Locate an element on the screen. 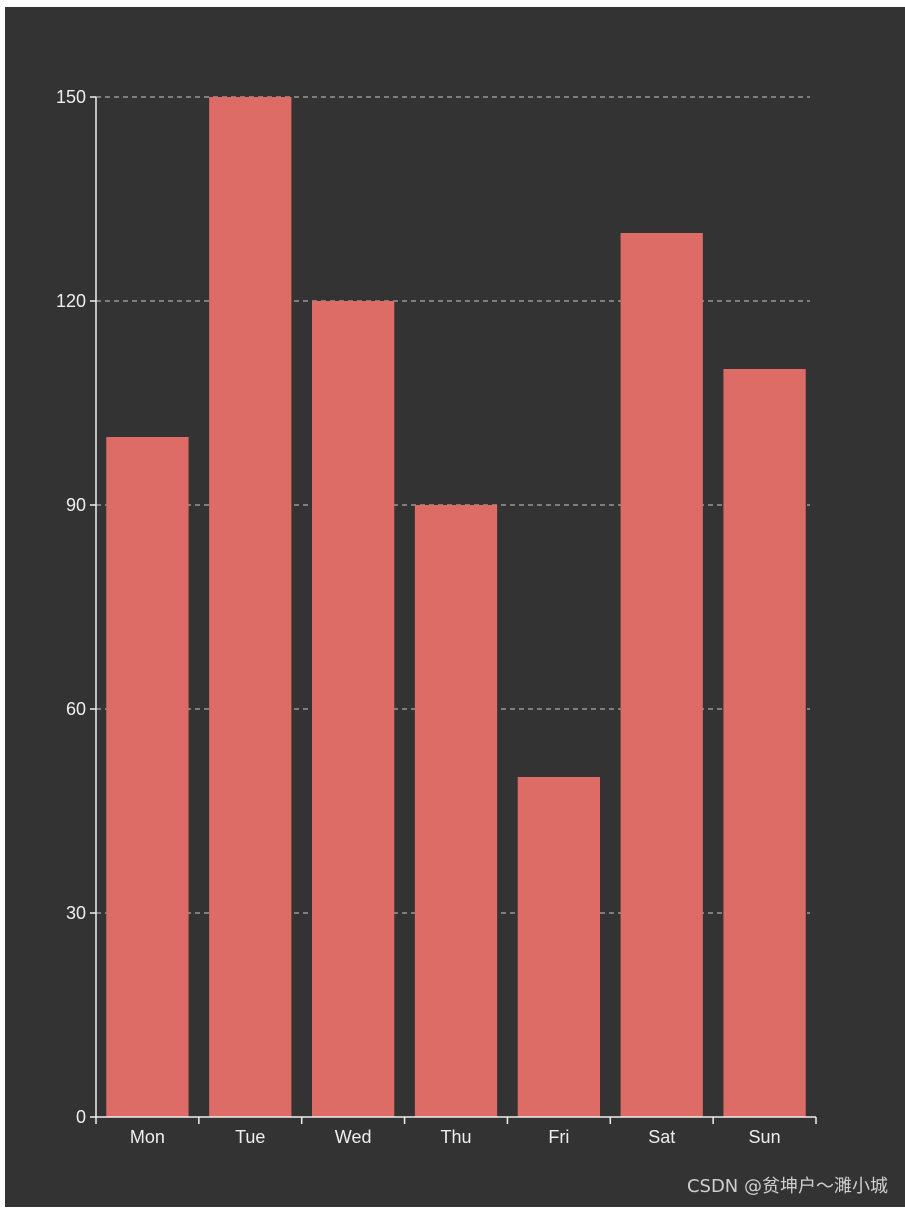 The image size is (905, 1209). x-tick-label: Sat is located at coordinates (661, 1137).